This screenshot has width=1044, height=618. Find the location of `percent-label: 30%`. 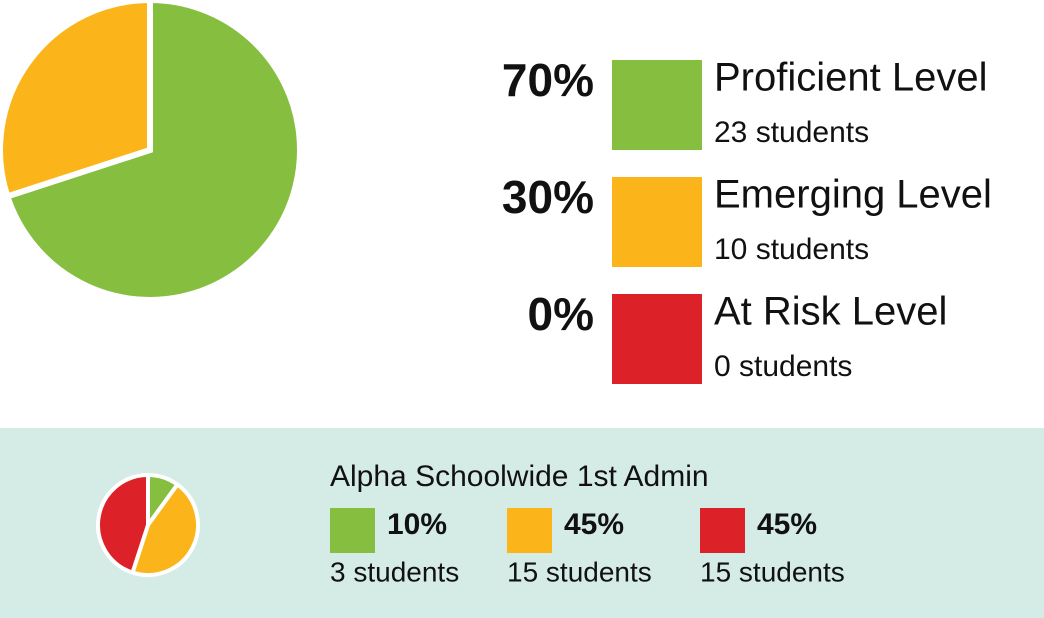

percent-label: 30% is located at coordinates (548, 197).